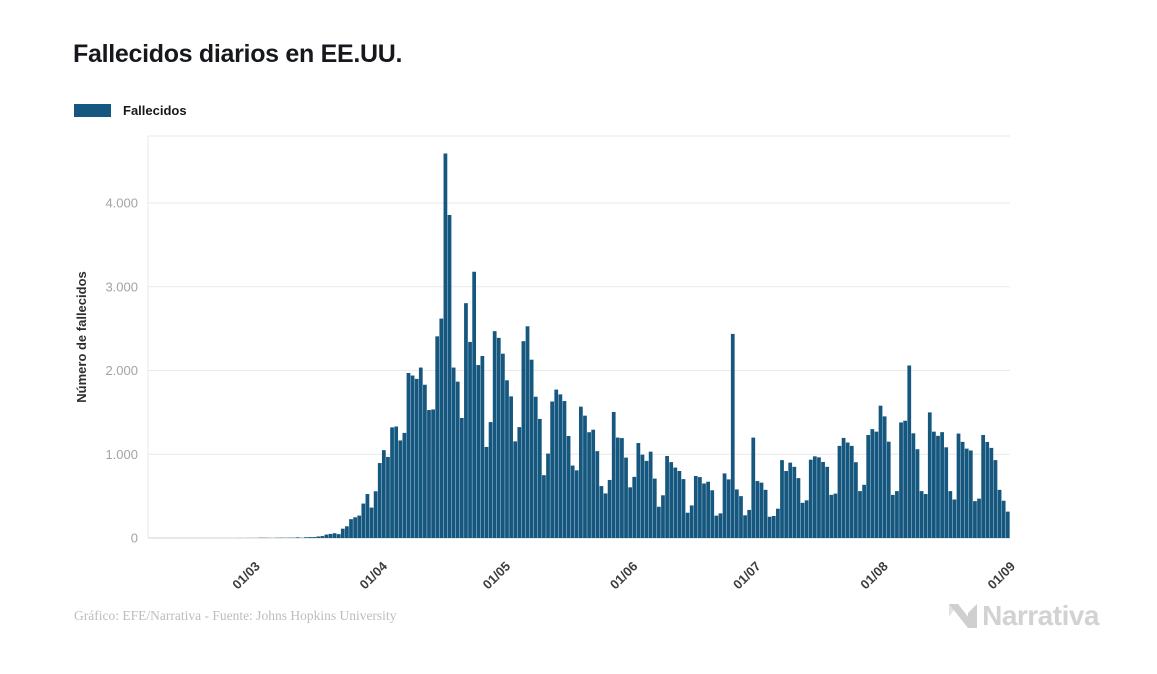  I want to click on y-tick-3.000: 3.000, so click(121, 286).